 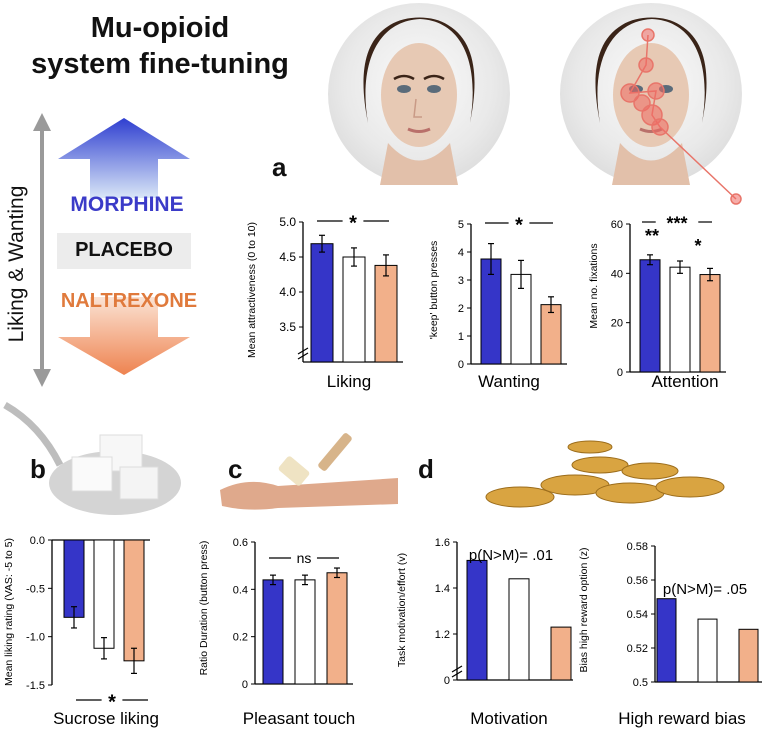 What do you see at coordinates (349, 381) in the screenshot?
I see `xlabel-liking: Liking` at bounding box center [349, 381].